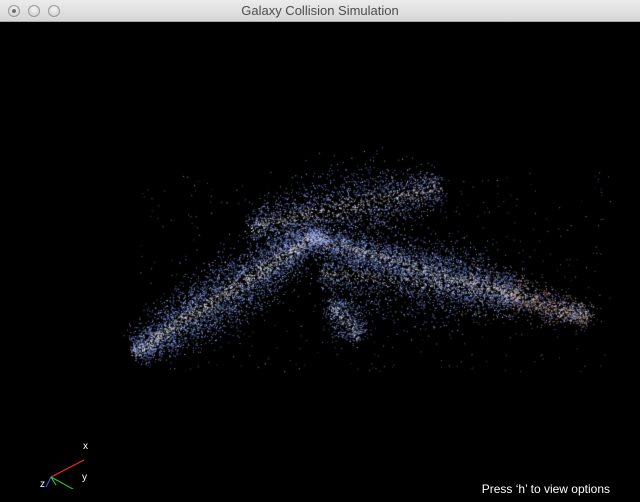 The width and height of the screenshot is (640, 502). Describe the element at coordinates (62, 482) in the screenshot. I see `axis-y-line` at that location.